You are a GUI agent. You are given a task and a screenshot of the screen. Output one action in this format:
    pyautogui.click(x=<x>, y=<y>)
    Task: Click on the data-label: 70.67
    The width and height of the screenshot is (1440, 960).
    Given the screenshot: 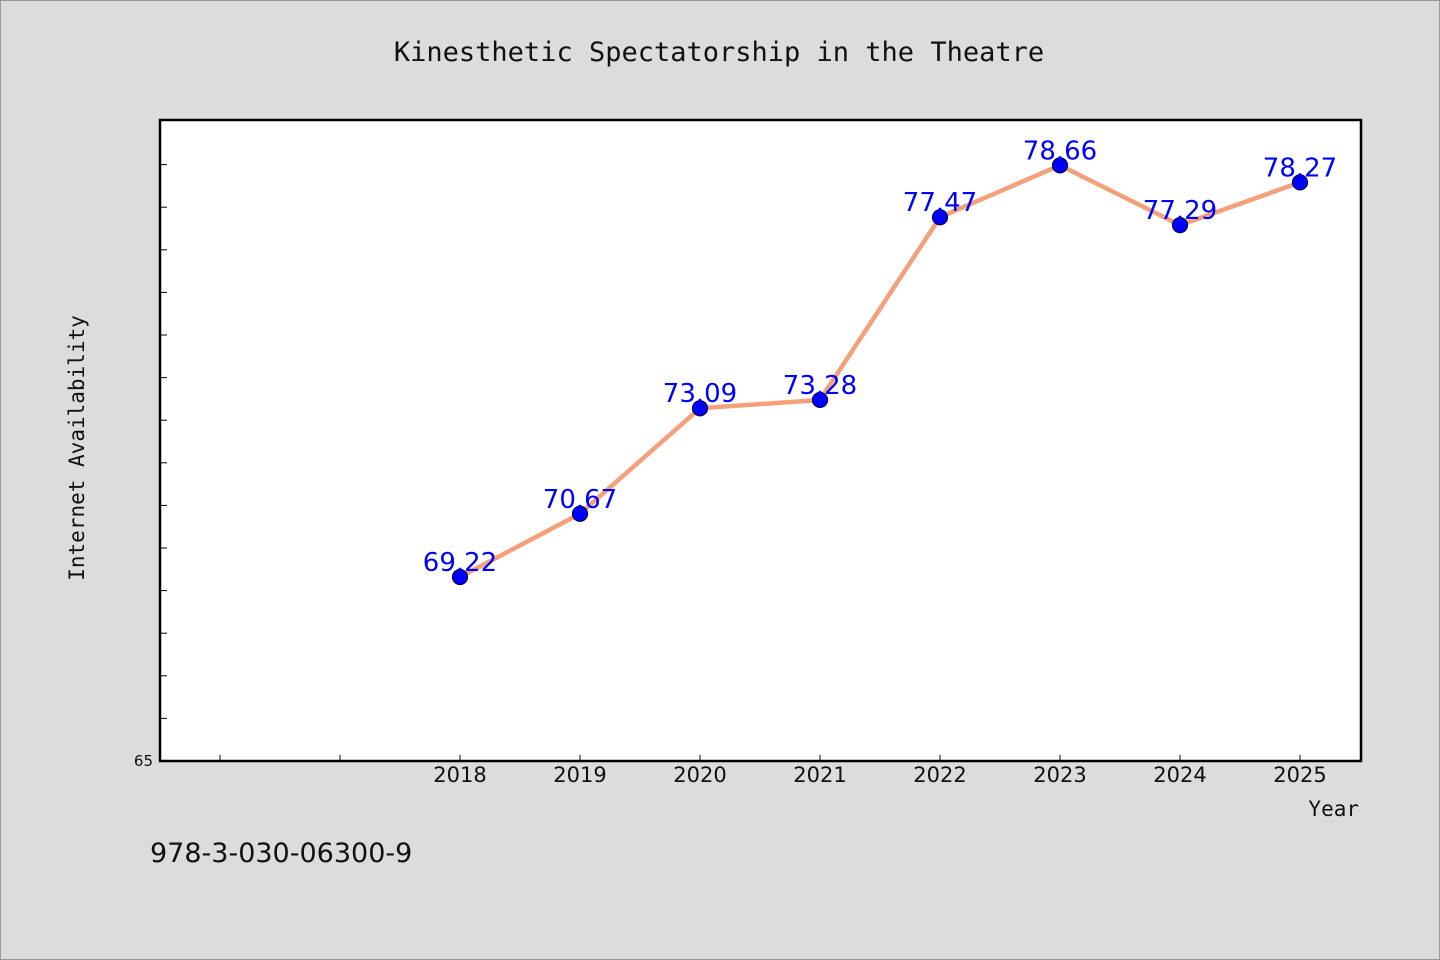 What is the action you would take?
    pyautogui.click(x=580, y=500)
    